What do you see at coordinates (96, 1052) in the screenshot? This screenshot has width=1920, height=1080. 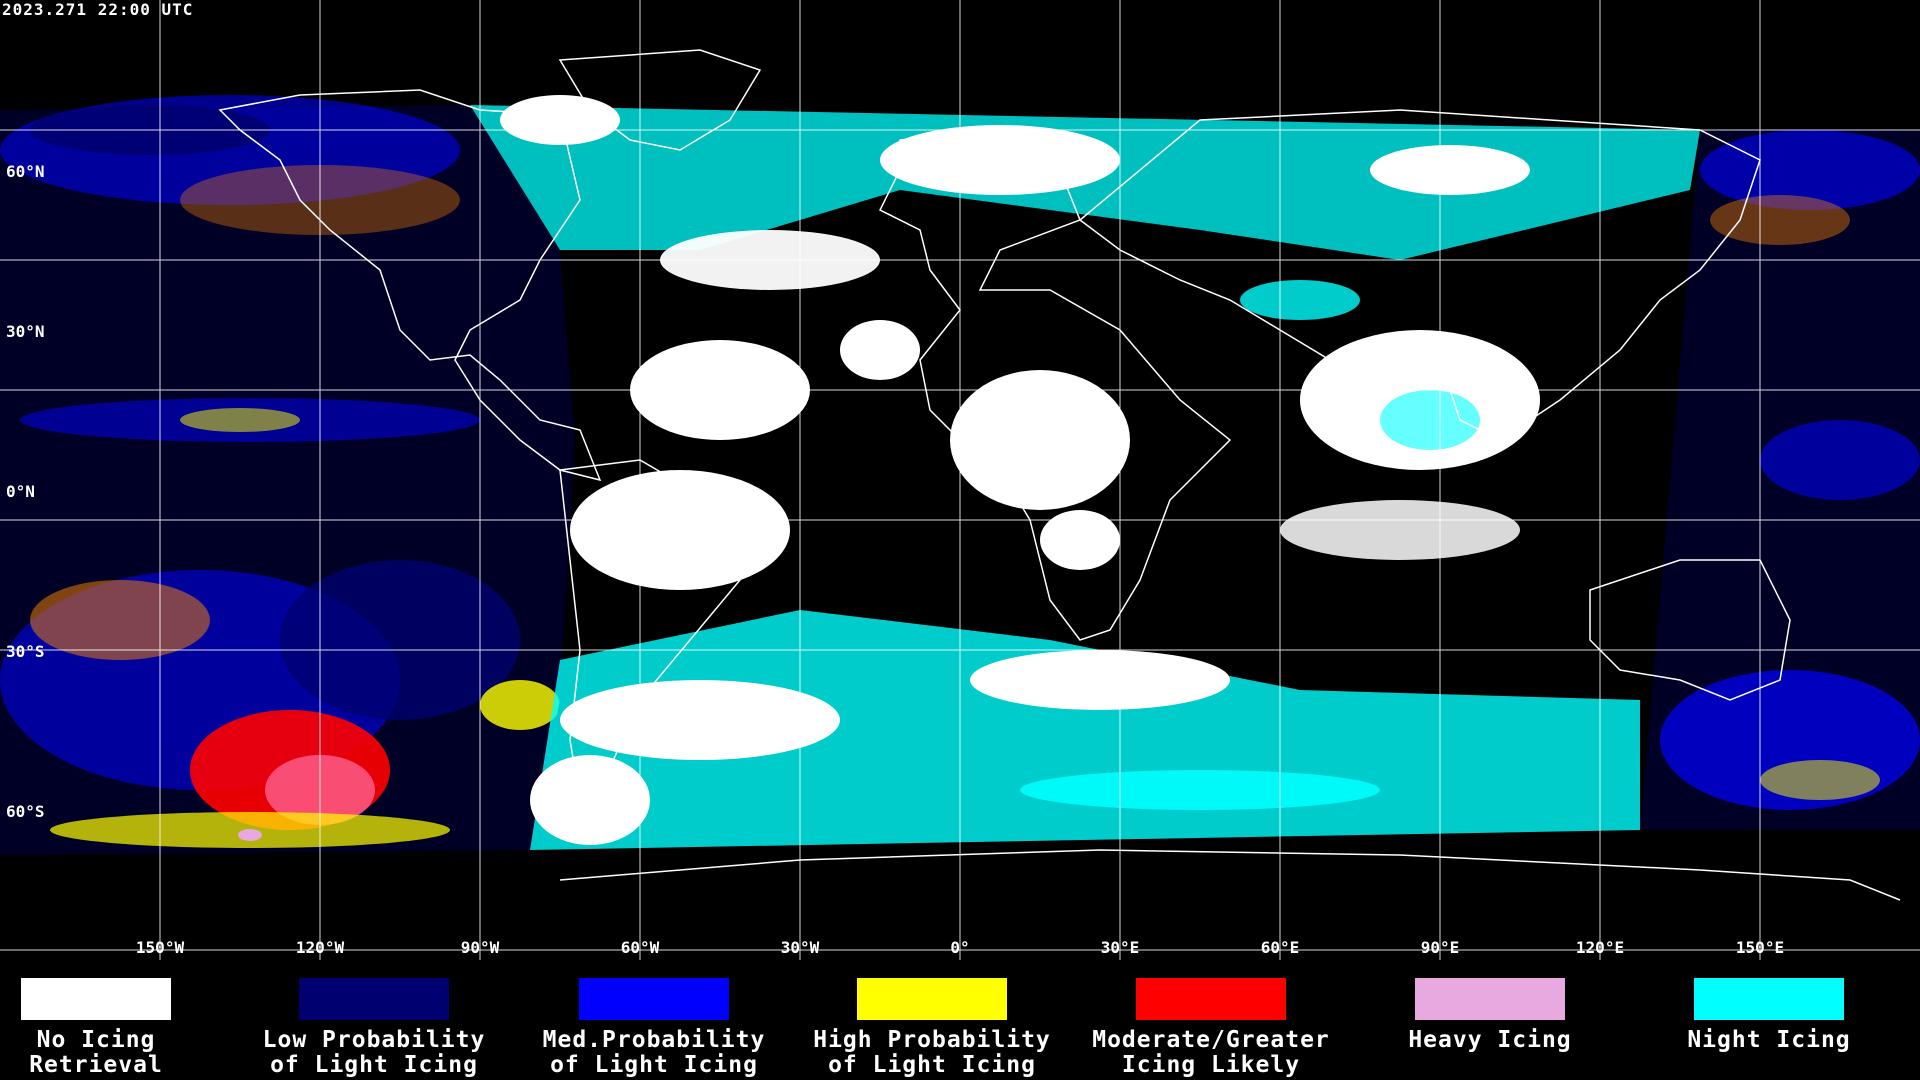 I see `legend-label-no-icing: No Icing Retrieval` at bounding box center [96, 1052].